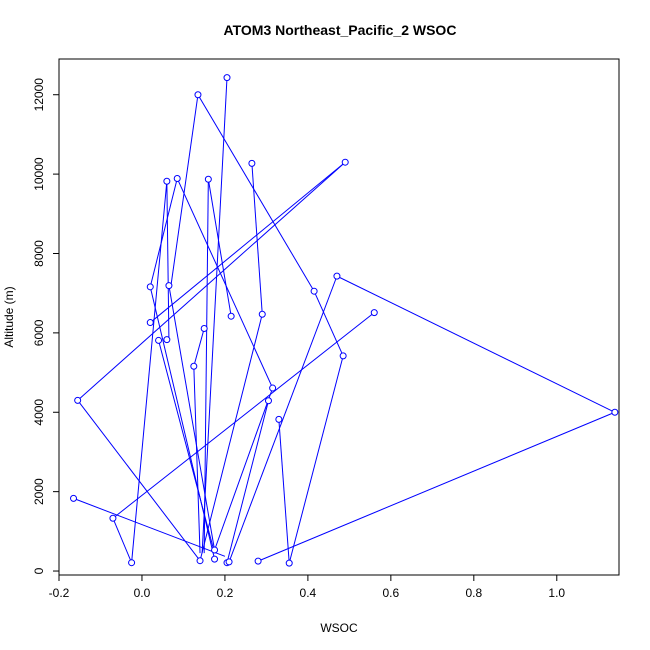  Describe the element at coordinates (39, 332) in the screenshot. I see `y-tick-label: 6000` at that location.